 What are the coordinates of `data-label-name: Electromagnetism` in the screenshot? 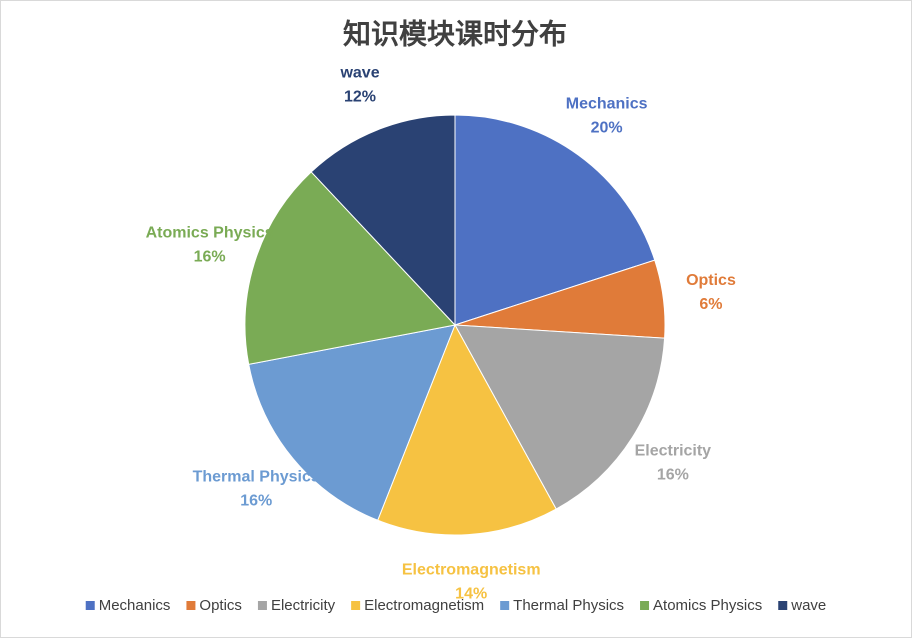 It's located at (471, 570).